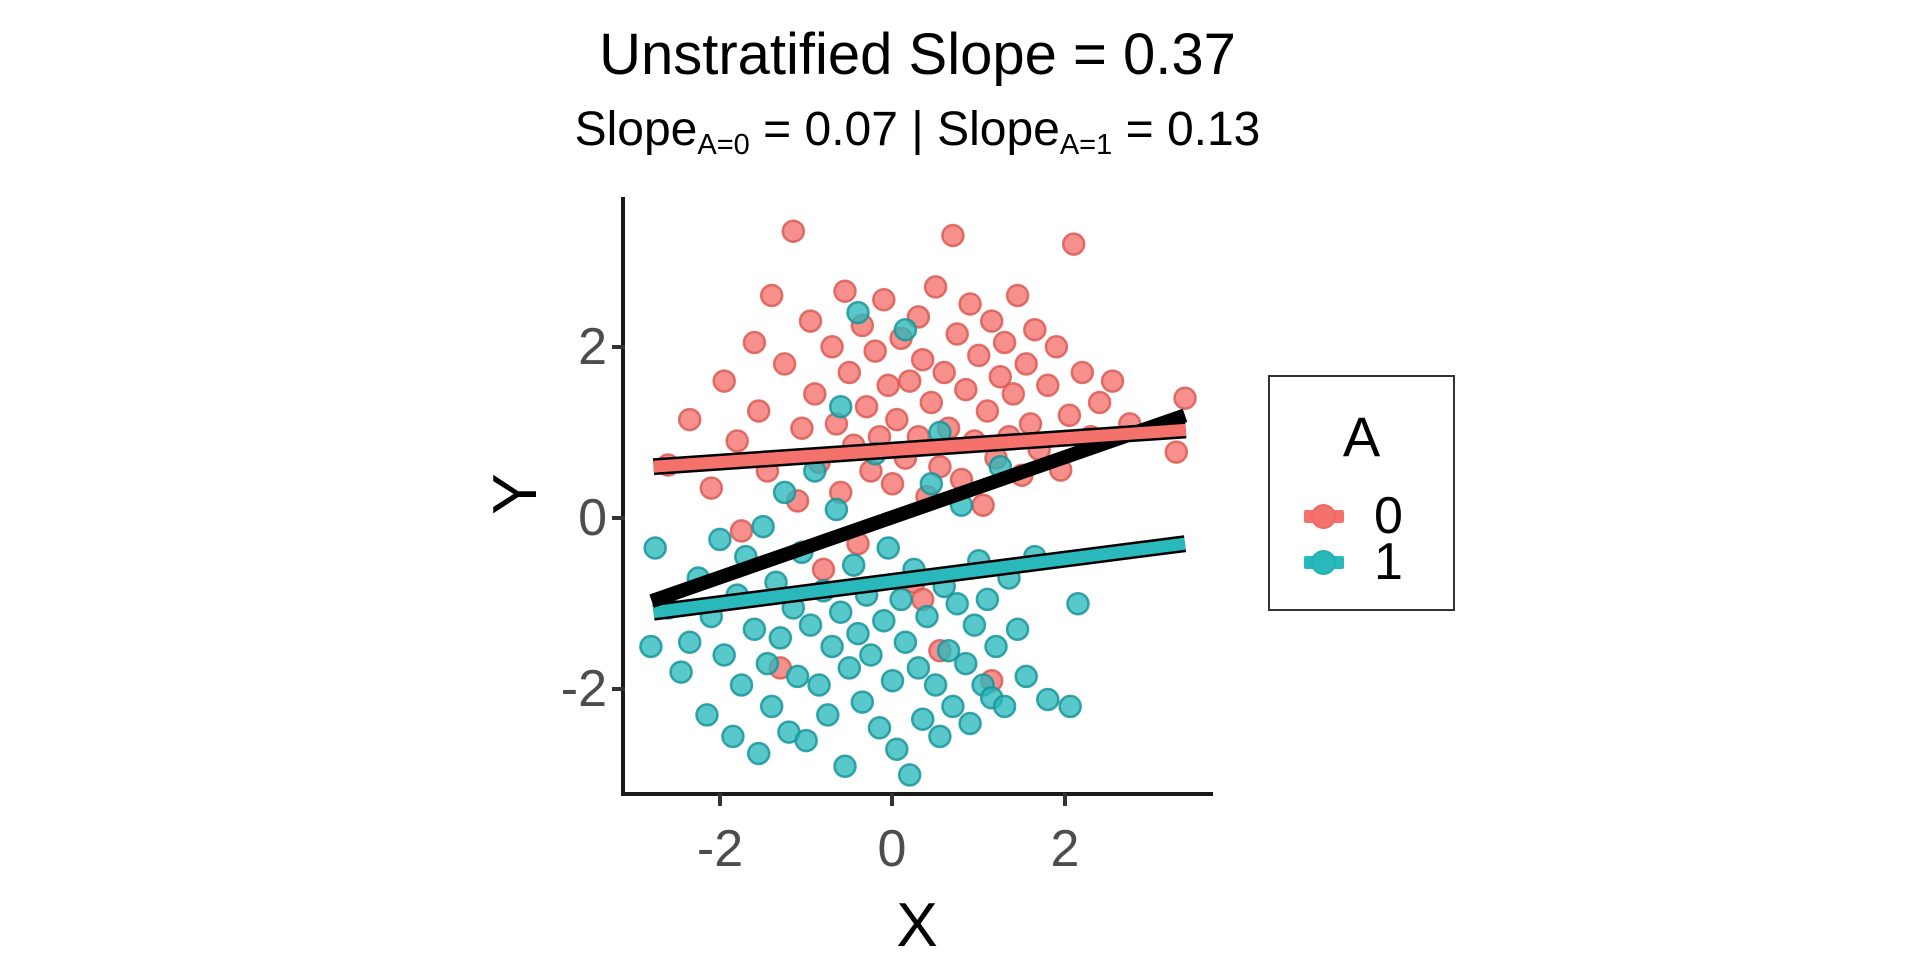 The image size is (1920, 960). I want to click on y-axis-line, so click(623, 496).